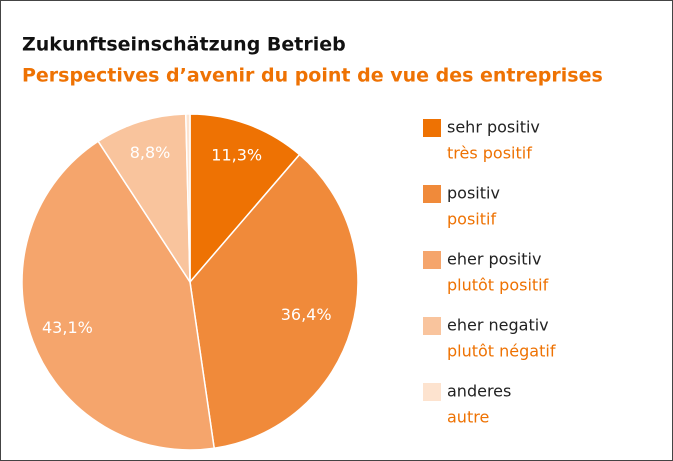  Describe the element at coordinates (473, 193) in the screenshot. I see `legend-label: positiv` at that location.